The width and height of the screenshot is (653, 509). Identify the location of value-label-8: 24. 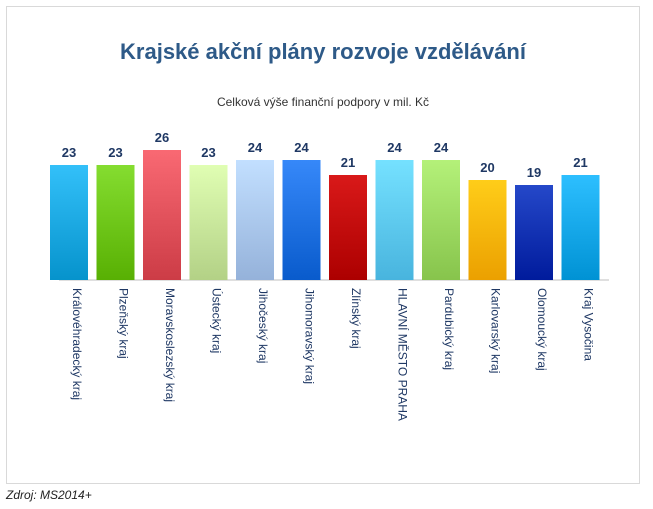
(394, 147).